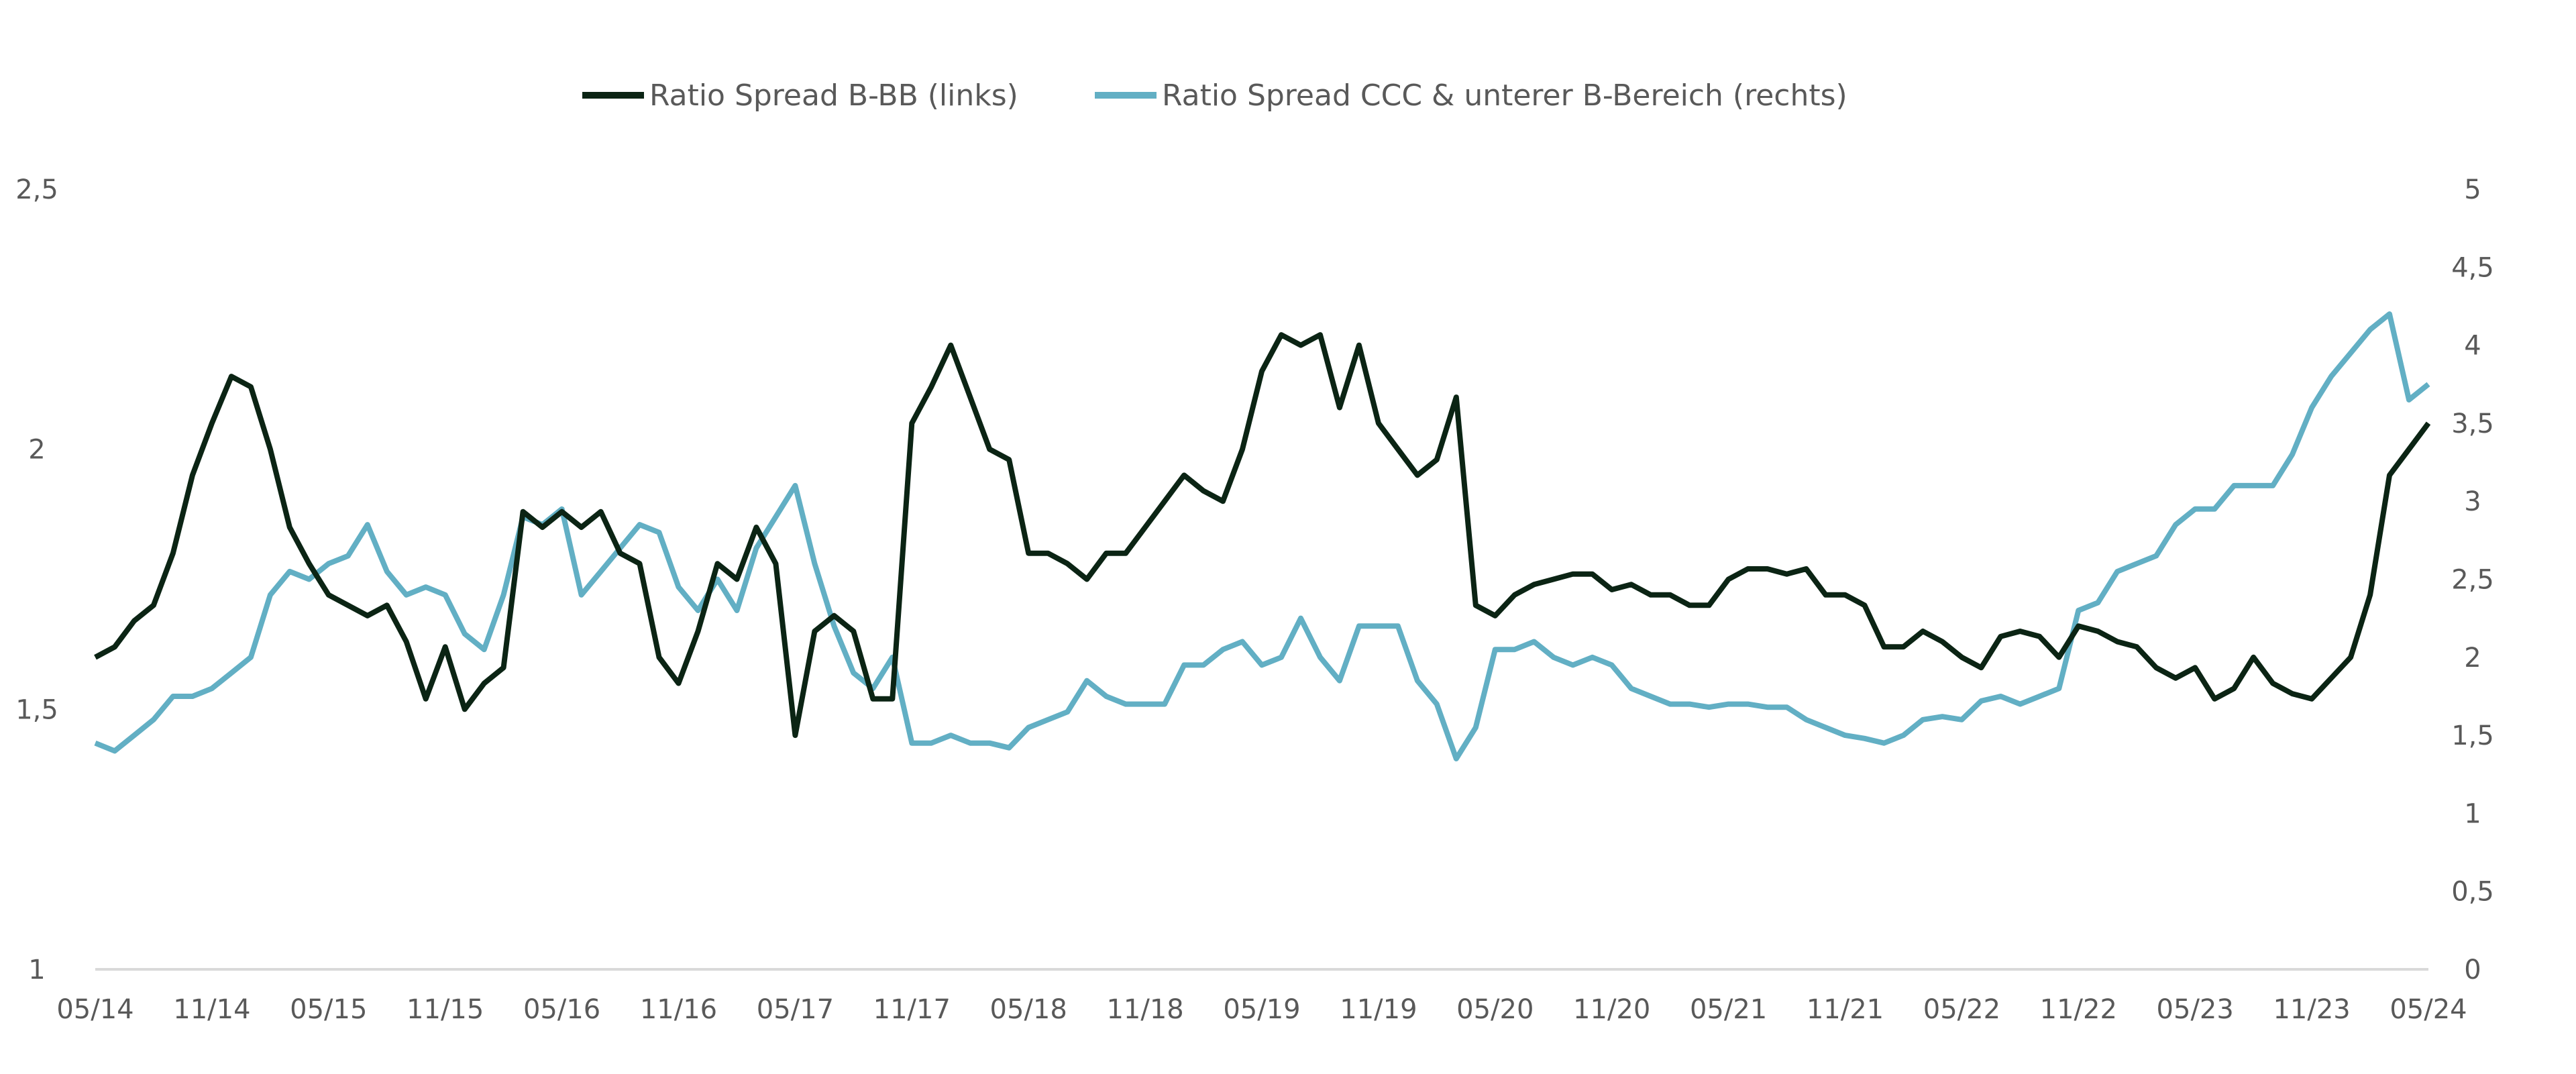  Describe the element at coordinates (912, 1009) in the screenshot. I see `x-tick-label: 11/17` at that location.